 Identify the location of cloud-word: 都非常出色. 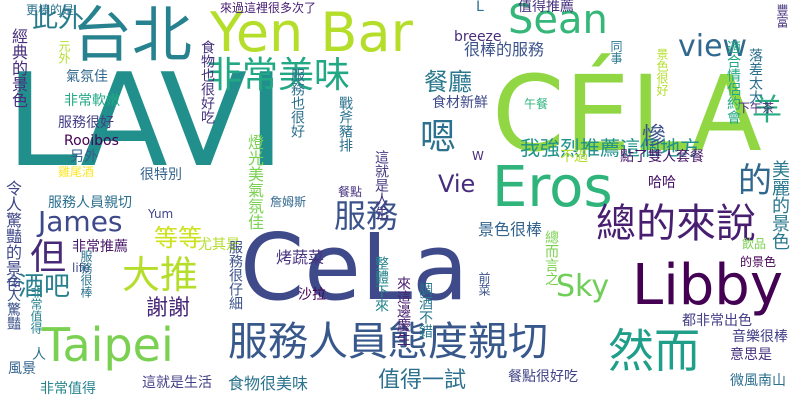
(717, 321).